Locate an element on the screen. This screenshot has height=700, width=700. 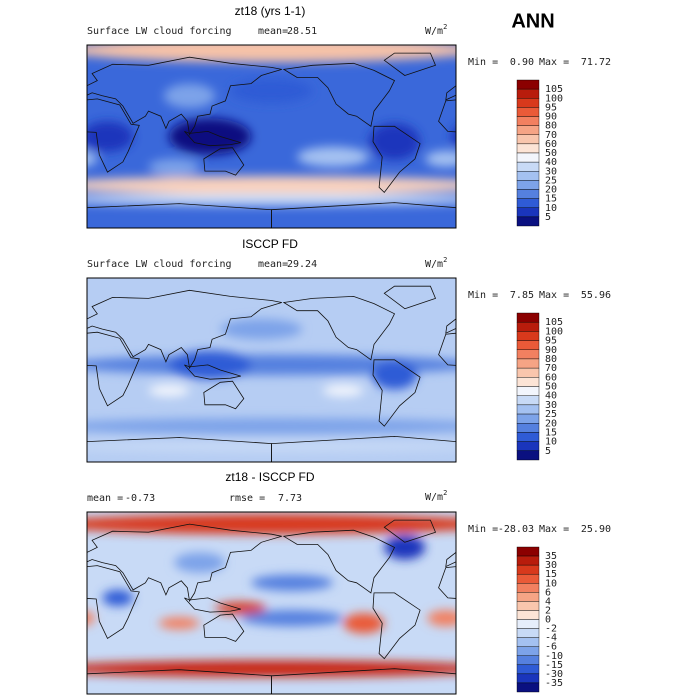
max-value: 71.72 is located at coordinates (596, 62).